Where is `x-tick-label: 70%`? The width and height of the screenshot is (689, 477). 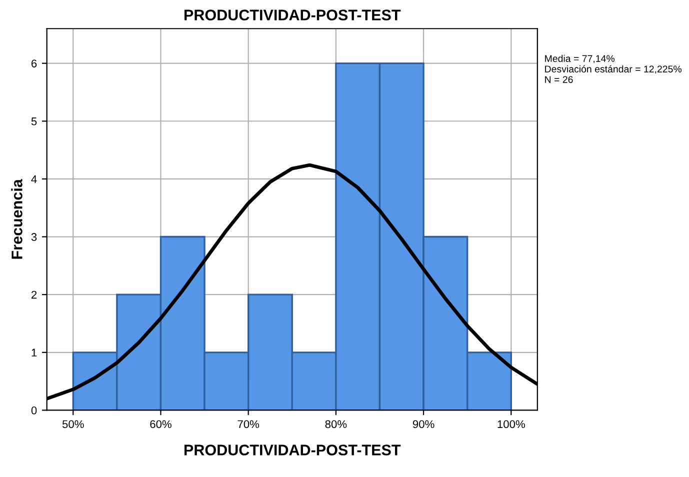 x-tick-label: 70% is located at coordinates (249, 424).